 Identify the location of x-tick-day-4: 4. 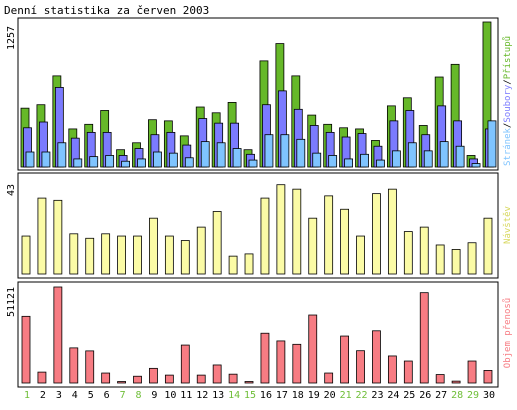
(75, 395).